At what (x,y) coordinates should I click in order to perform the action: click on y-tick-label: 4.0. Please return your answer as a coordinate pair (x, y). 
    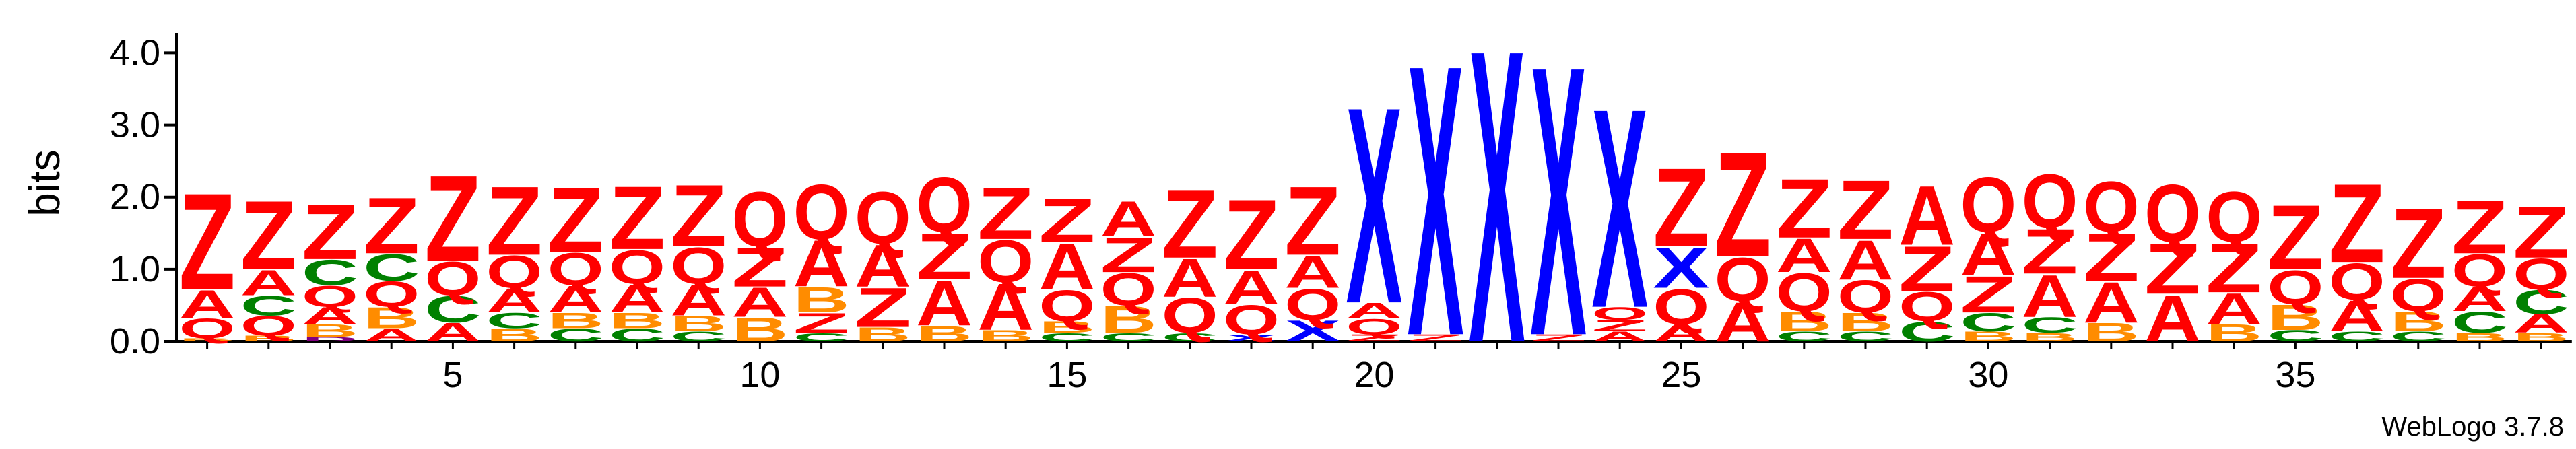
    Looking at the image, I should click on (135, 53).